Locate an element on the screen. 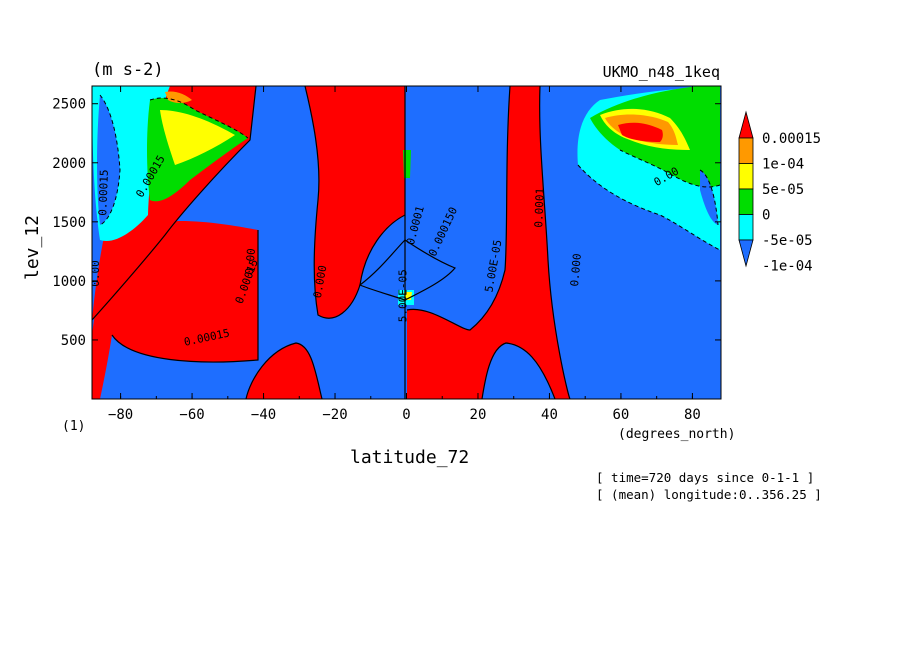 The width and height of the screenshot is (904, 654). colorbar-level-label: 0 is located at coordinates (766, 216).